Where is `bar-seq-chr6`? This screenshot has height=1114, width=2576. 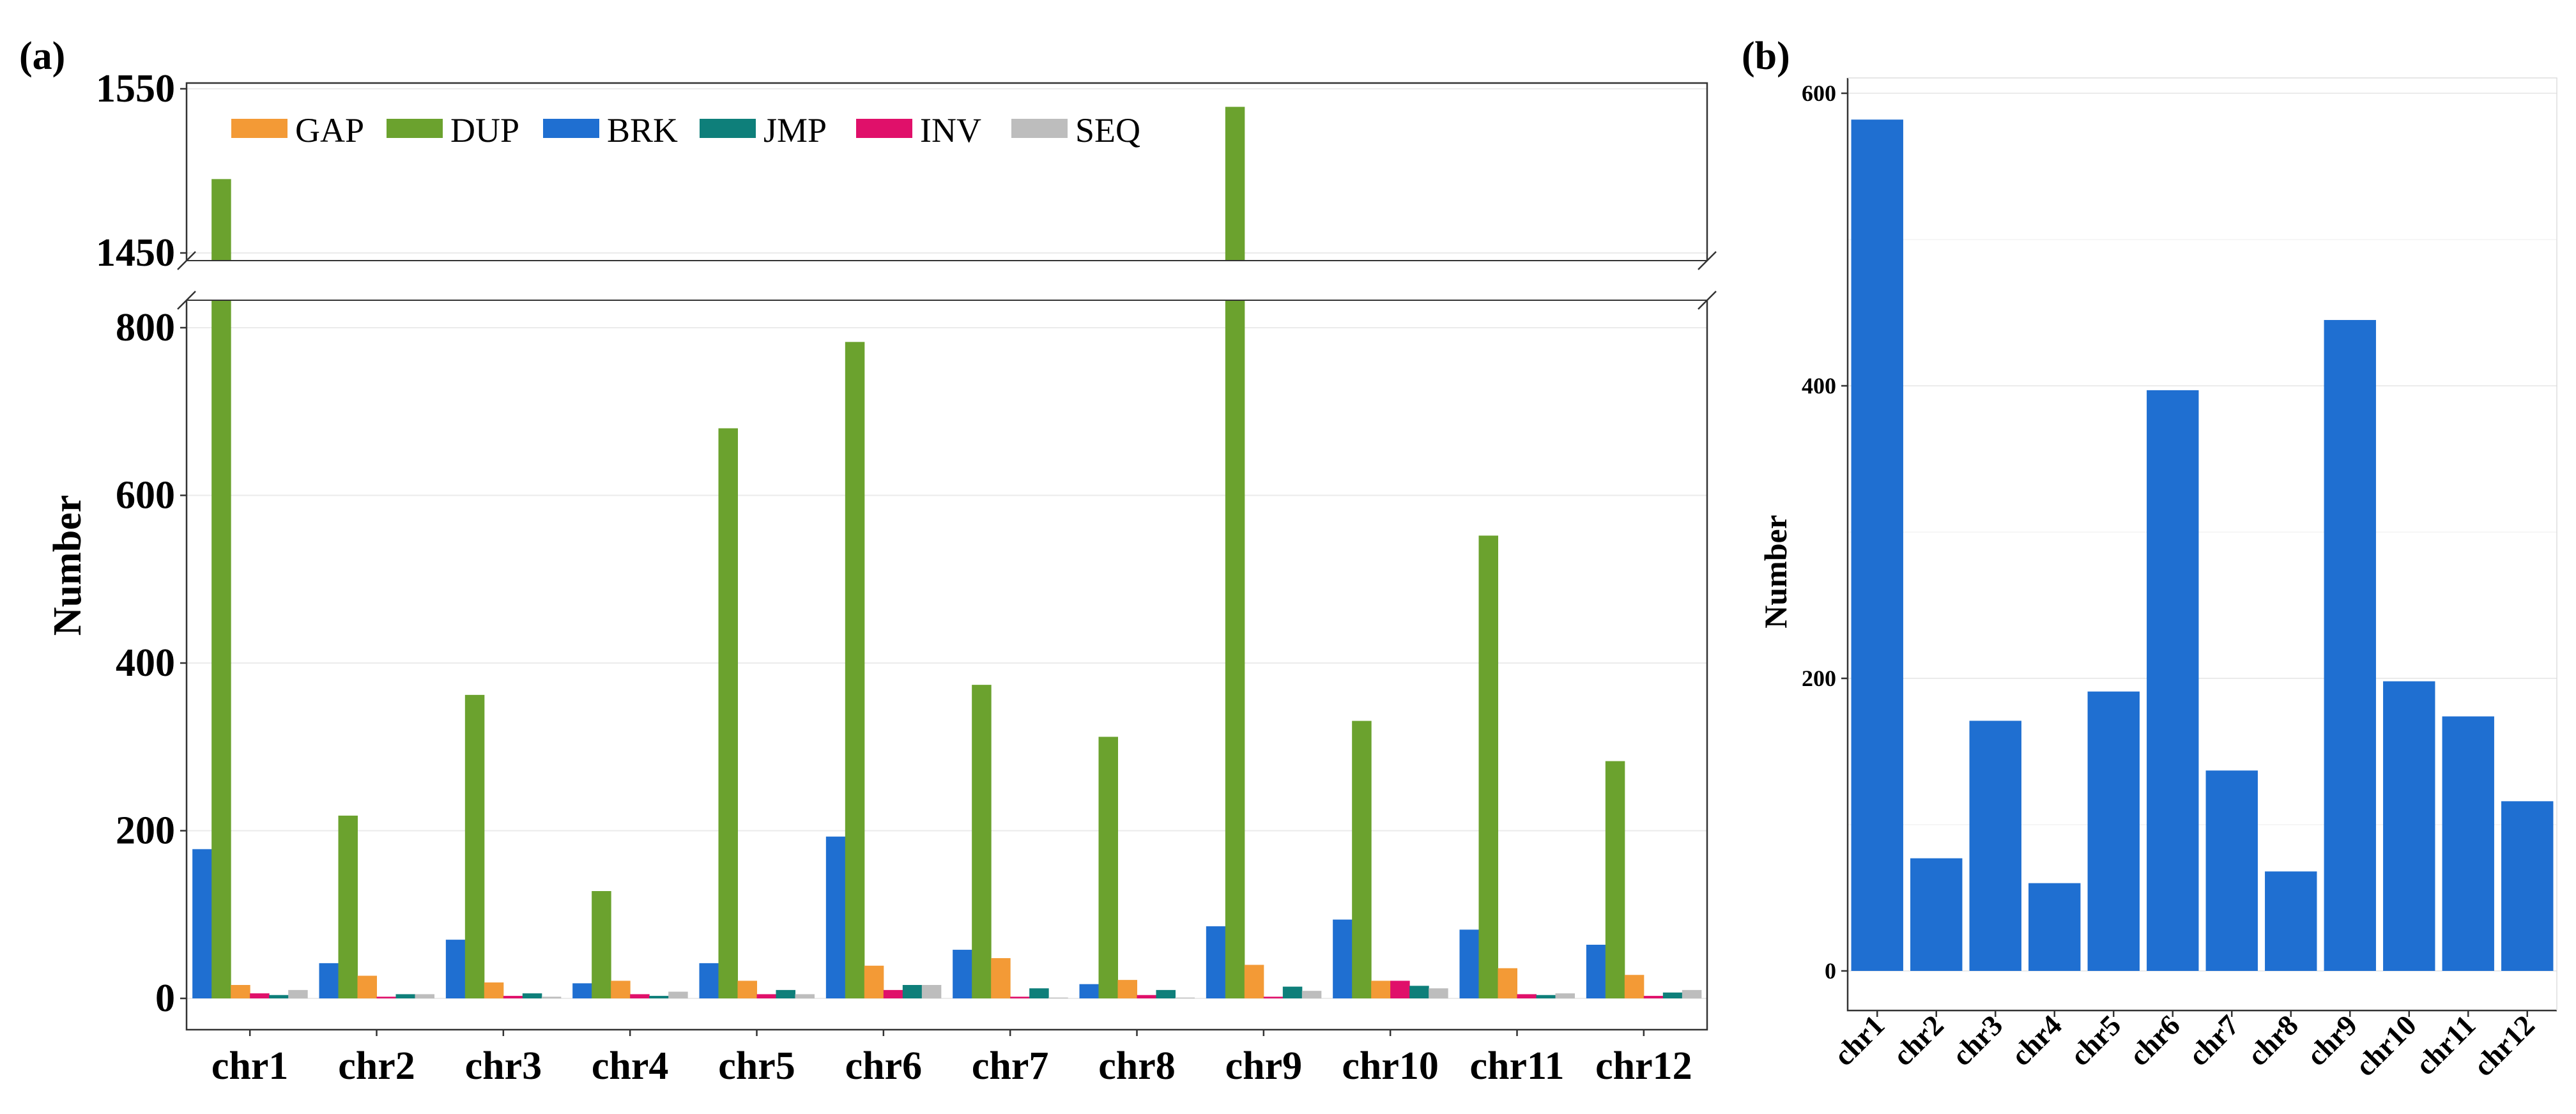
bar-seq-chr6 is located at coordinates (931, 992).